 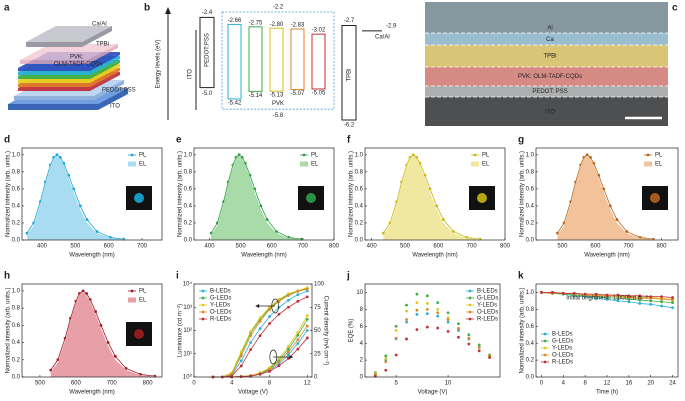 What do you see at coordinates (405, 247) in the screenshot?
I see `x-tick-label: 500` at bounding box center [405, 247].